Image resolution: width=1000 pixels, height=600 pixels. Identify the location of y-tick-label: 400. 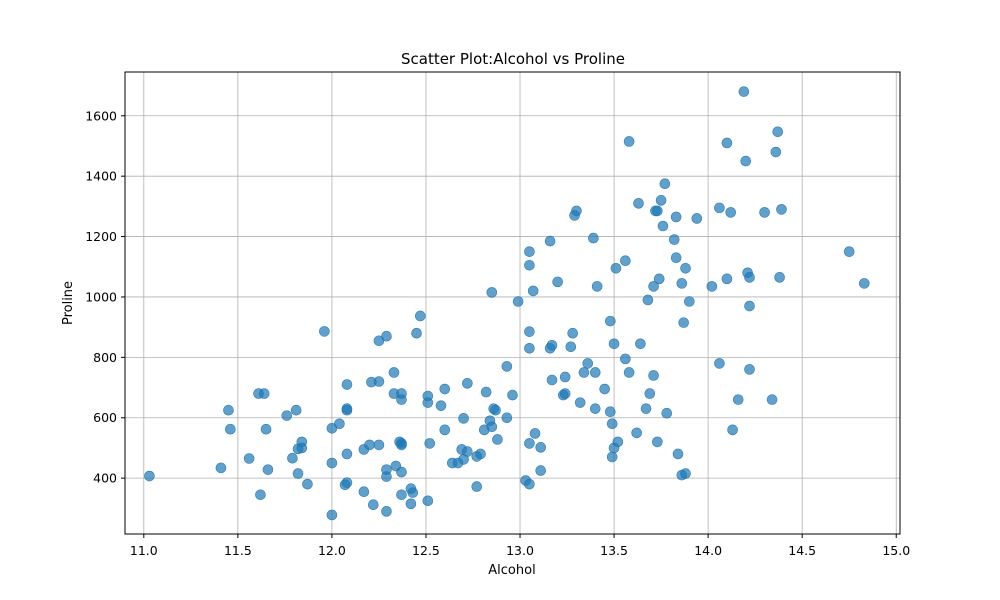
(105, 478).